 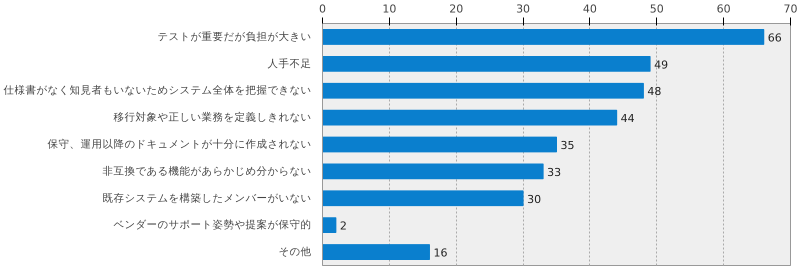 I want to click on y-tick-label: テストが重要だが負担が大きい, so click(x=235, y=36).